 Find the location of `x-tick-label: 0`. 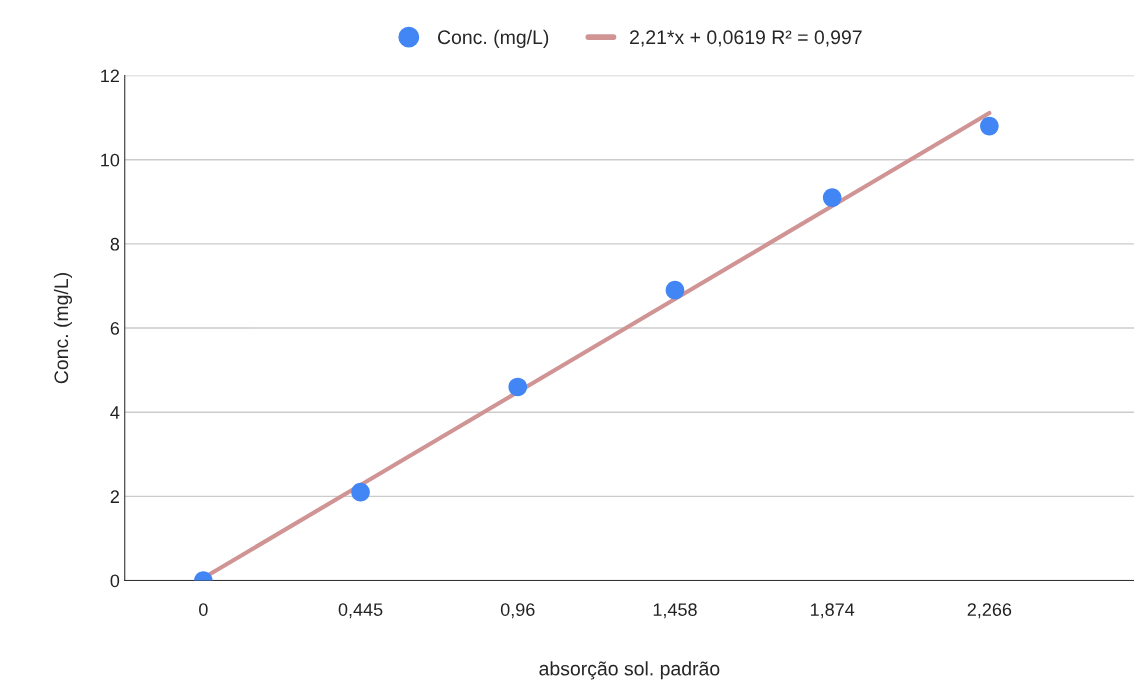

x-tick-label: 0 is located at coordinates (203, 609).